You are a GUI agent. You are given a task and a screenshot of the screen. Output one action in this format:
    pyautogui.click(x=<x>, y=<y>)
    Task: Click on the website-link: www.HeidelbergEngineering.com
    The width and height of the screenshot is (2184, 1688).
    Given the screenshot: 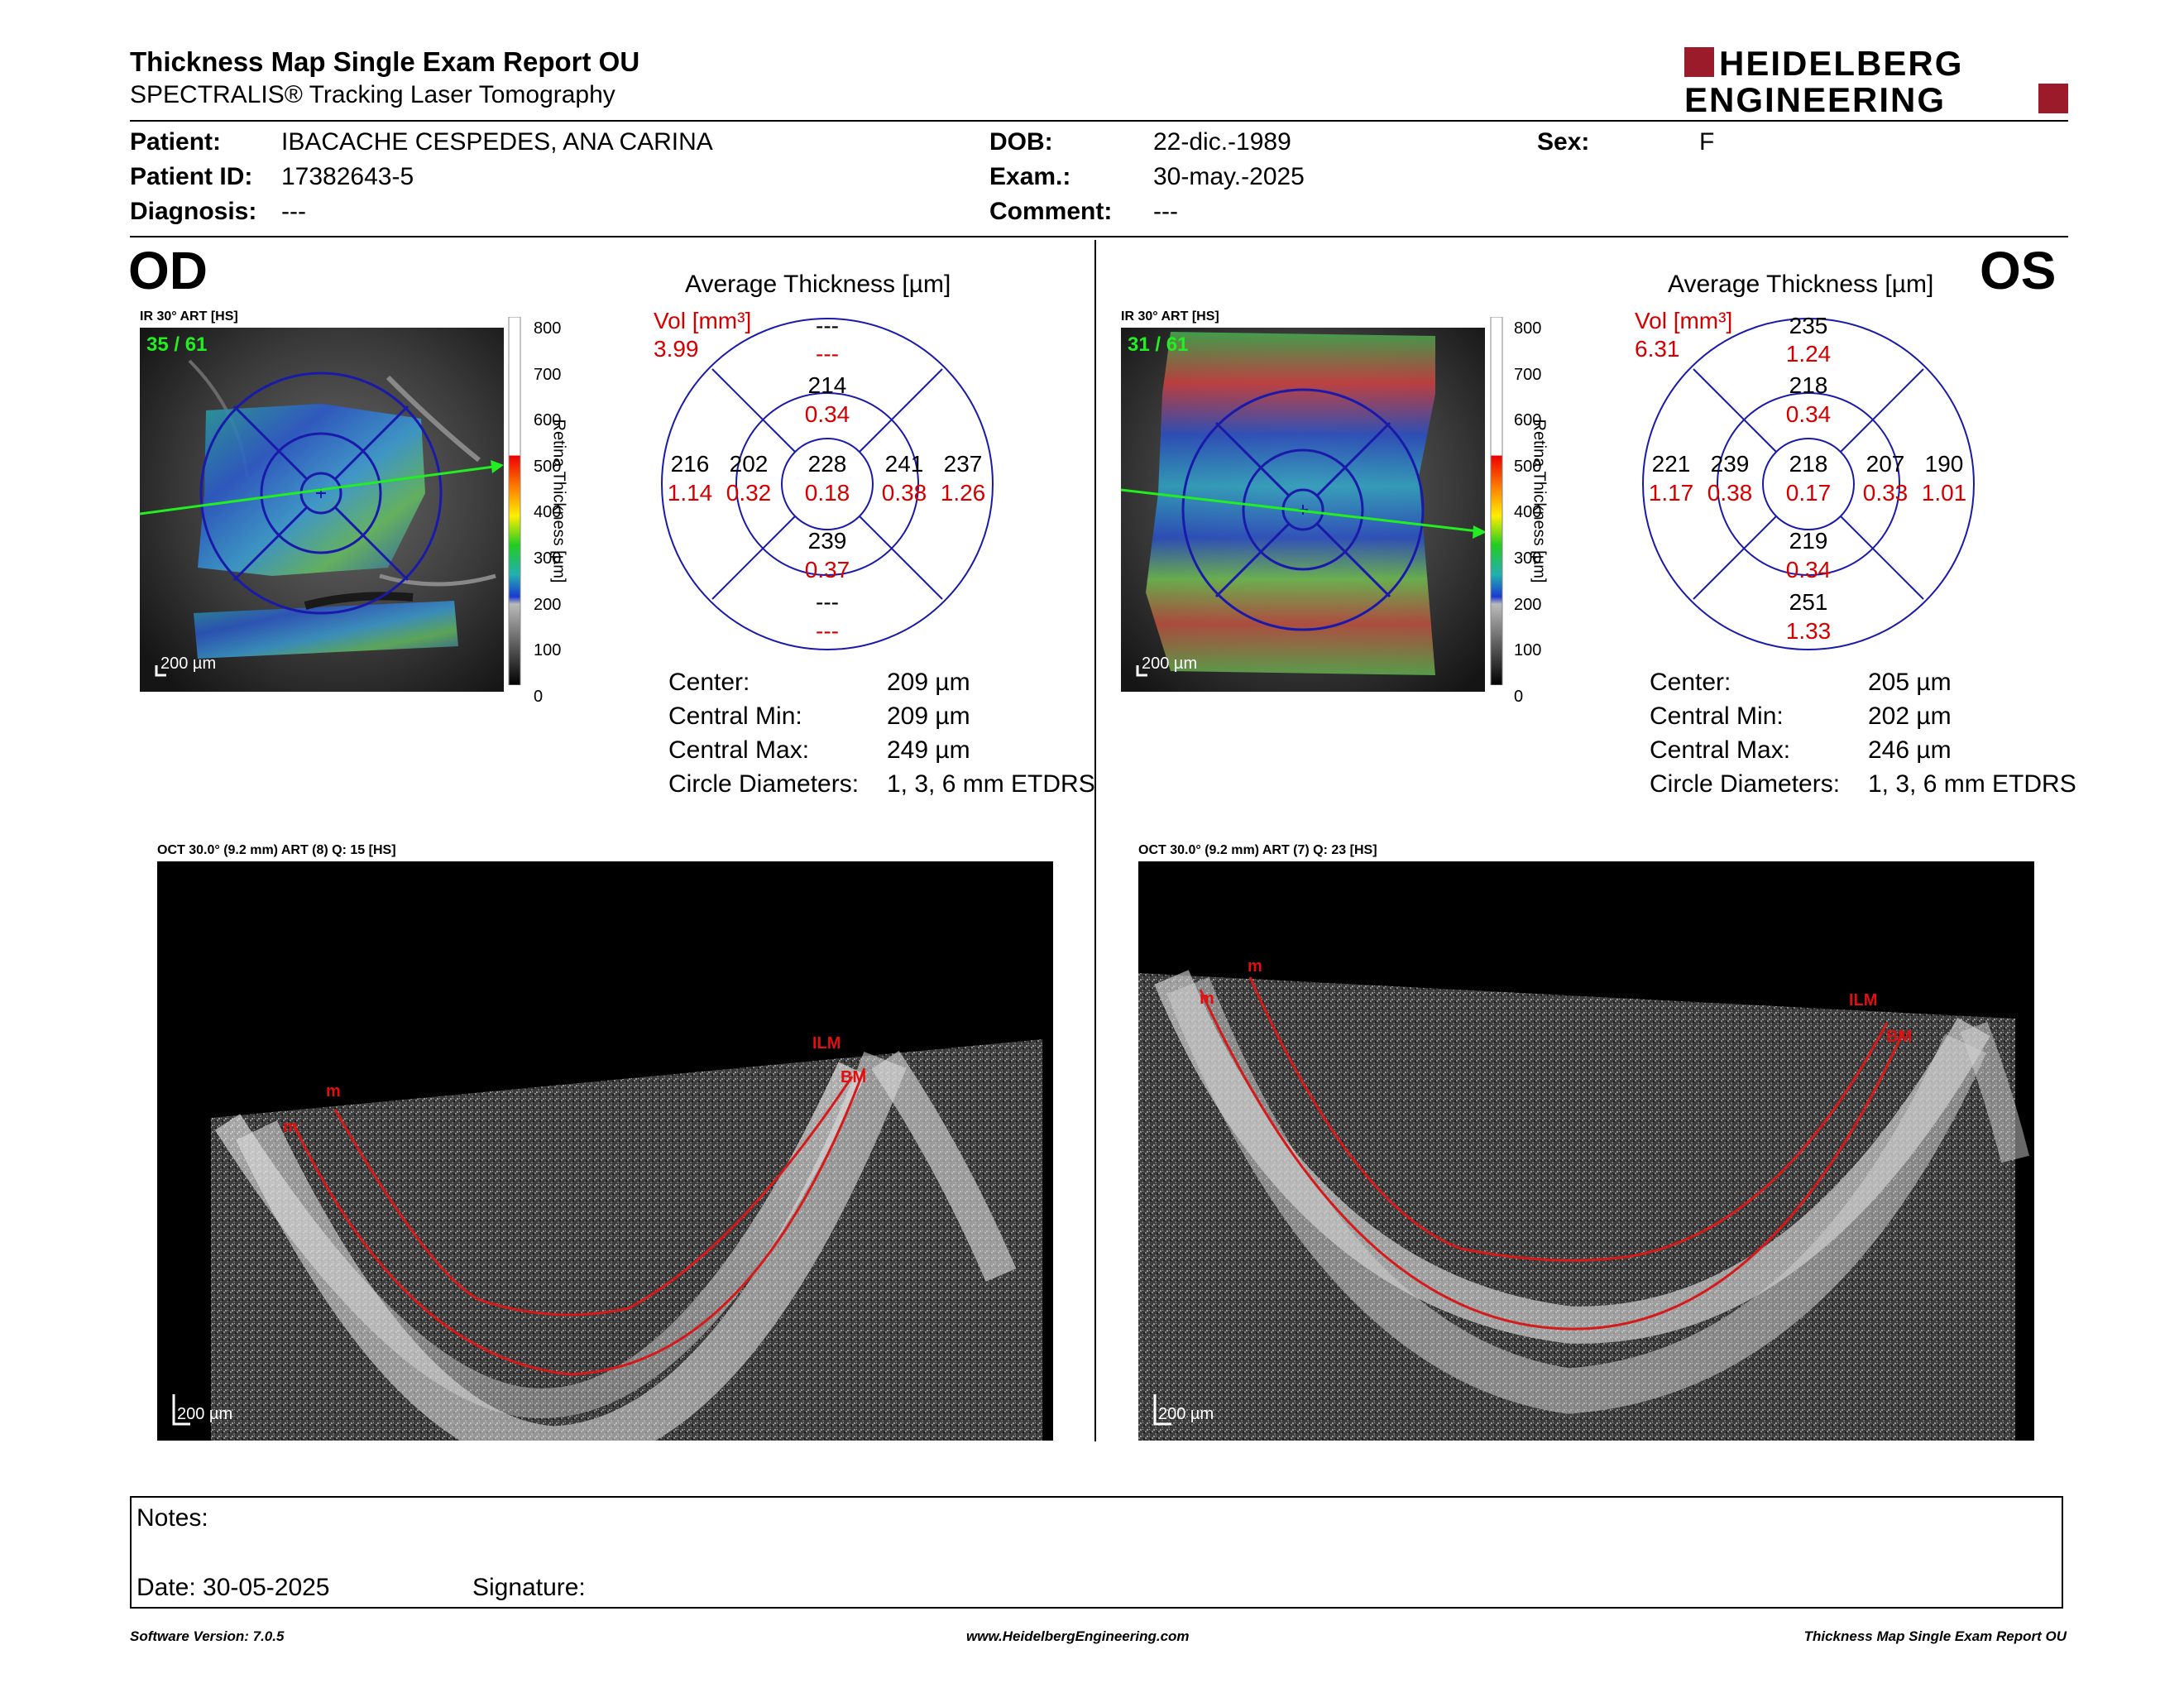 What is the action you would take?
    pyautogui.click(x=1078, y=1636)
    